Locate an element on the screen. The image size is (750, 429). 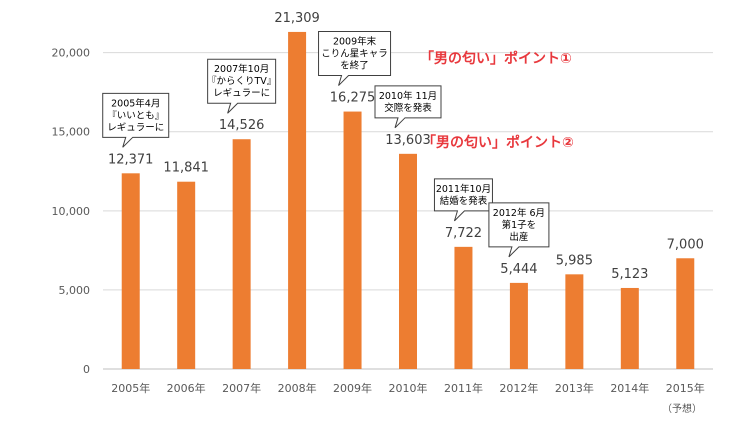
forecast-footnote: （予想） is located at coordinates (682, 408).